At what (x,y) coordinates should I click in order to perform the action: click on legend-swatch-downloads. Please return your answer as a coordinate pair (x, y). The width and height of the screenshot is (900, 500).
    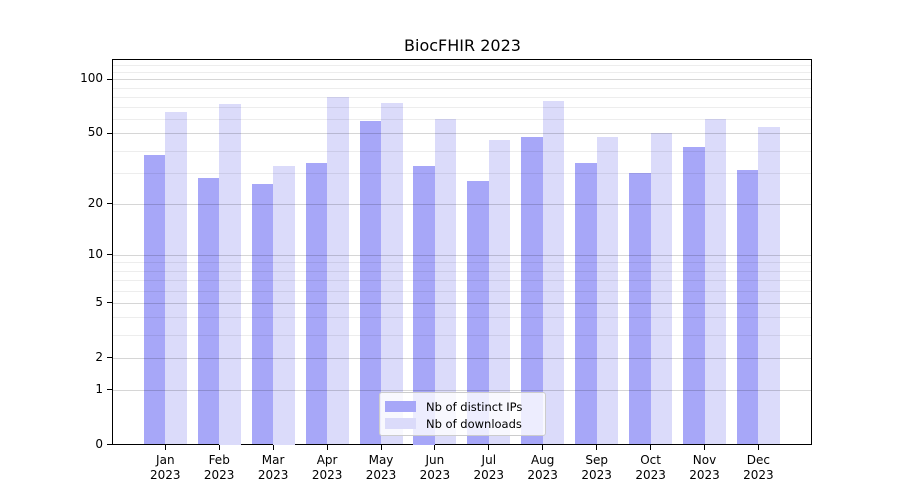
    Looking at the image, I should click on (400, 423).